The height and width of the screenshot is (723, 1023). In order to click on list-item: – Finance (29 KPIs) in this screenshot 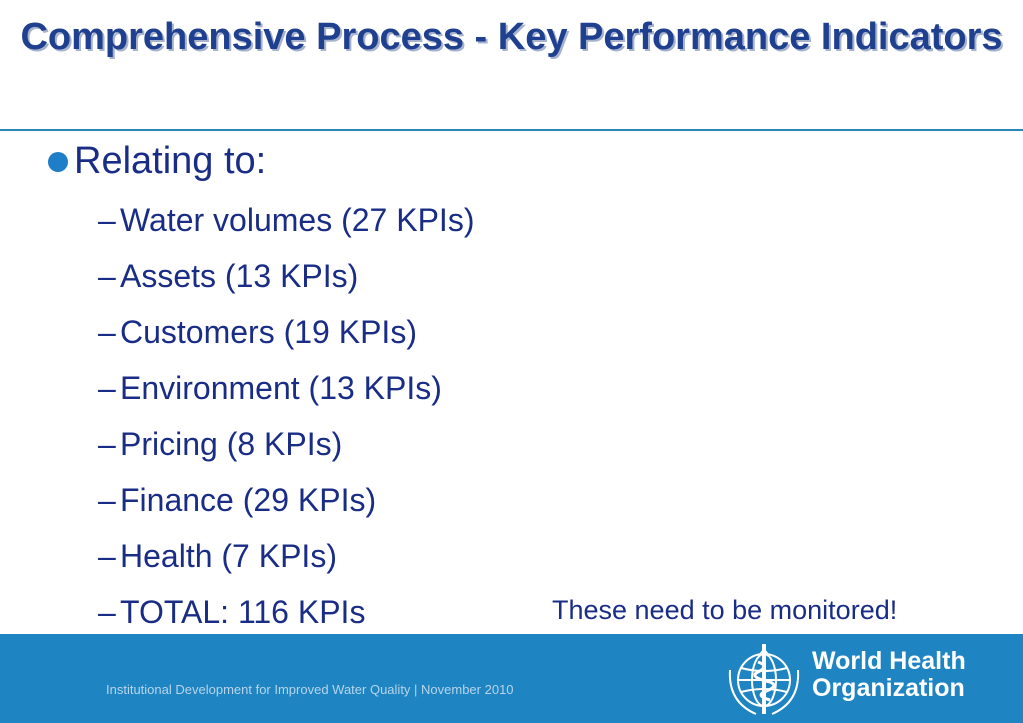, I will do `click(237, 500)`.